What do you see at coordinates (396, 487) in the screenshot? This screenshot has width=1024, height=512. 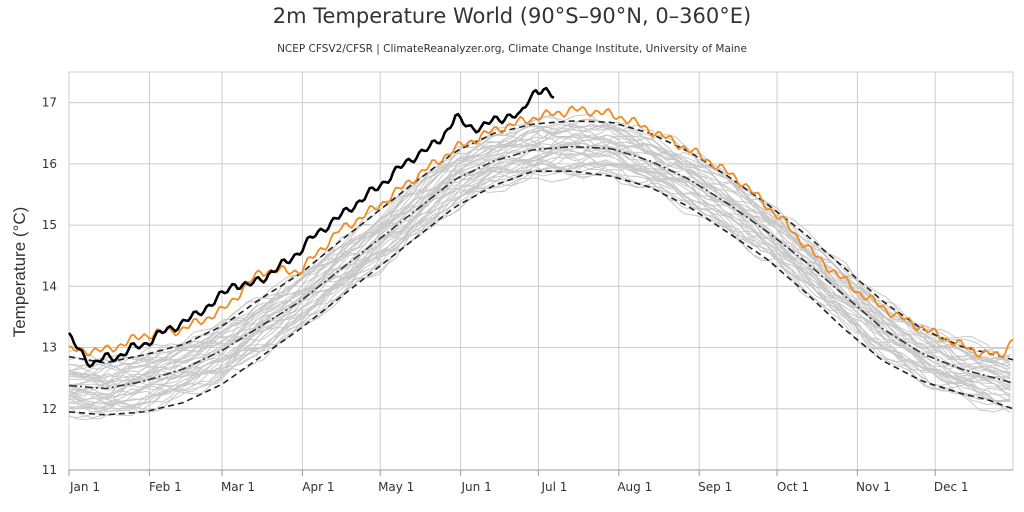 I see `x-tick-label: May 1` at bounding box center [396, 487].